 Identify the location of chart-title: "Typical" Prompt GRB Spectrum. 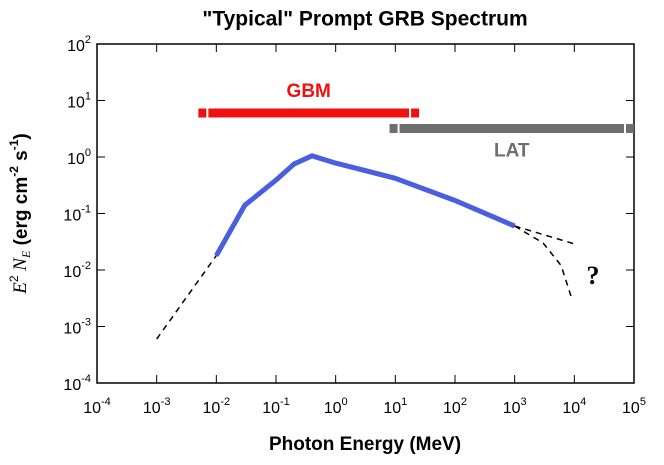
(364, 19).